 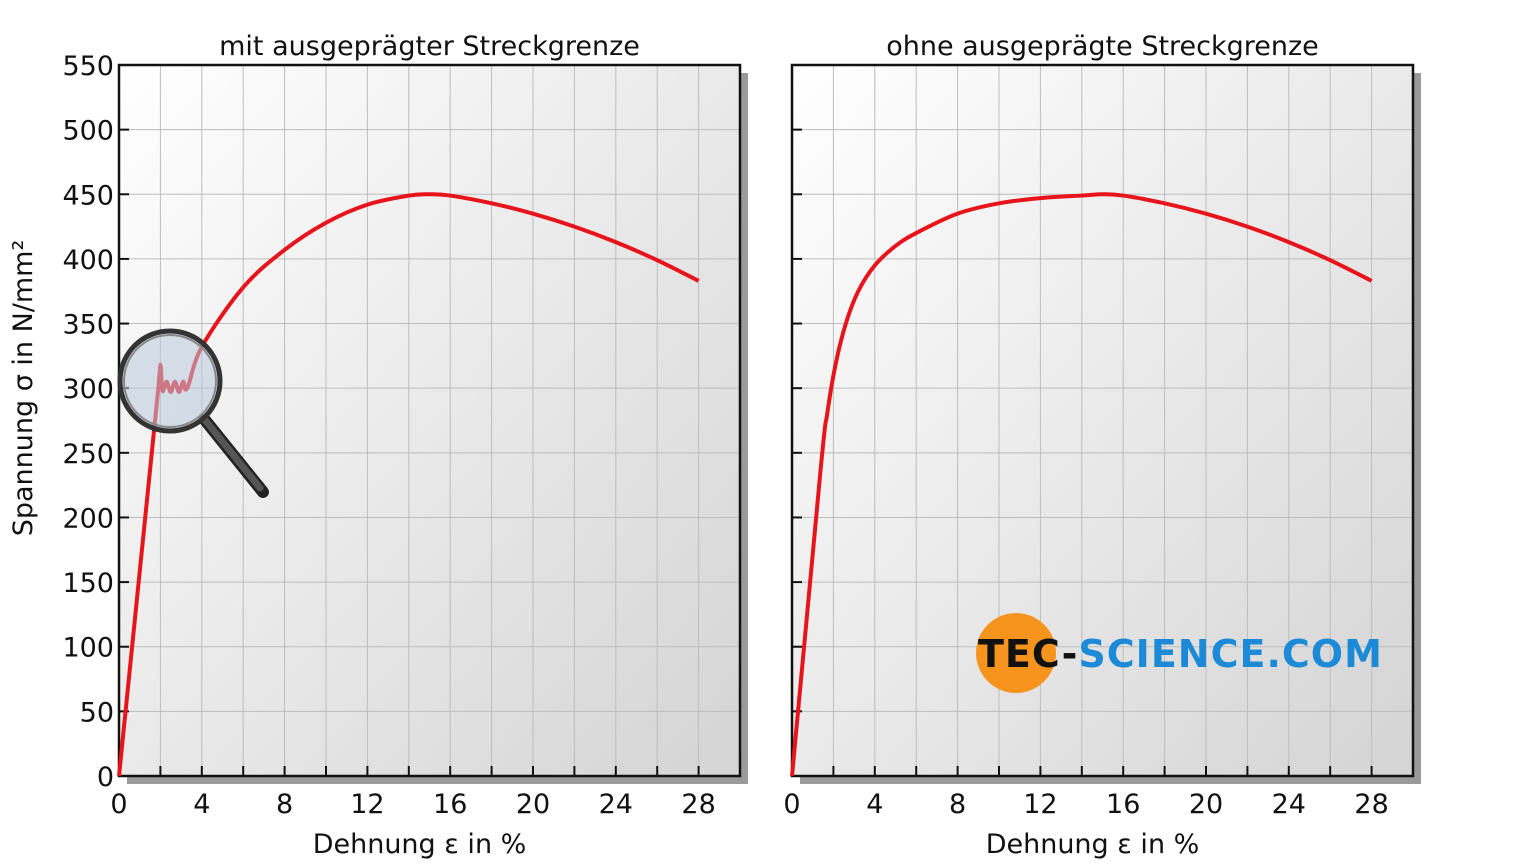 I want to click on y-tick-label: 550, so click(x=88, y=66).